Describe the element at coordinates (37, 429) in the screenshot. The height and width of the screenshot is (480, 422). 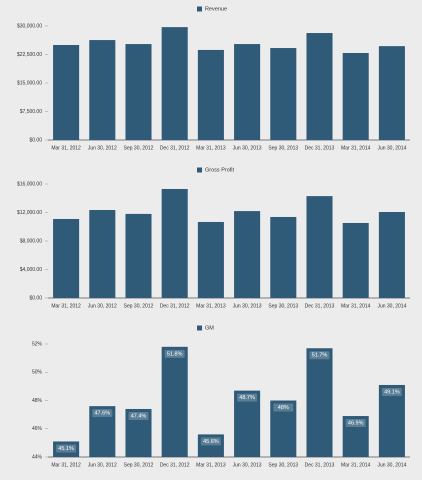
I see `y-tick-label: 46%` at that location.